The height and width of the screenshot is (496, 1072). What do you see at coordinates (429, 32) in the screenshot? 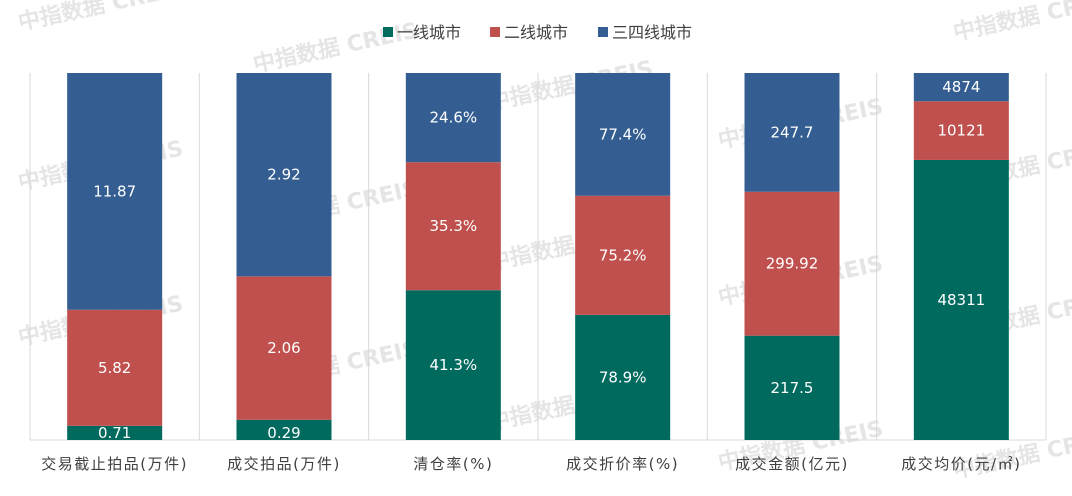
I see `legend-label: 一线城市` at bounding box center [429, 32].